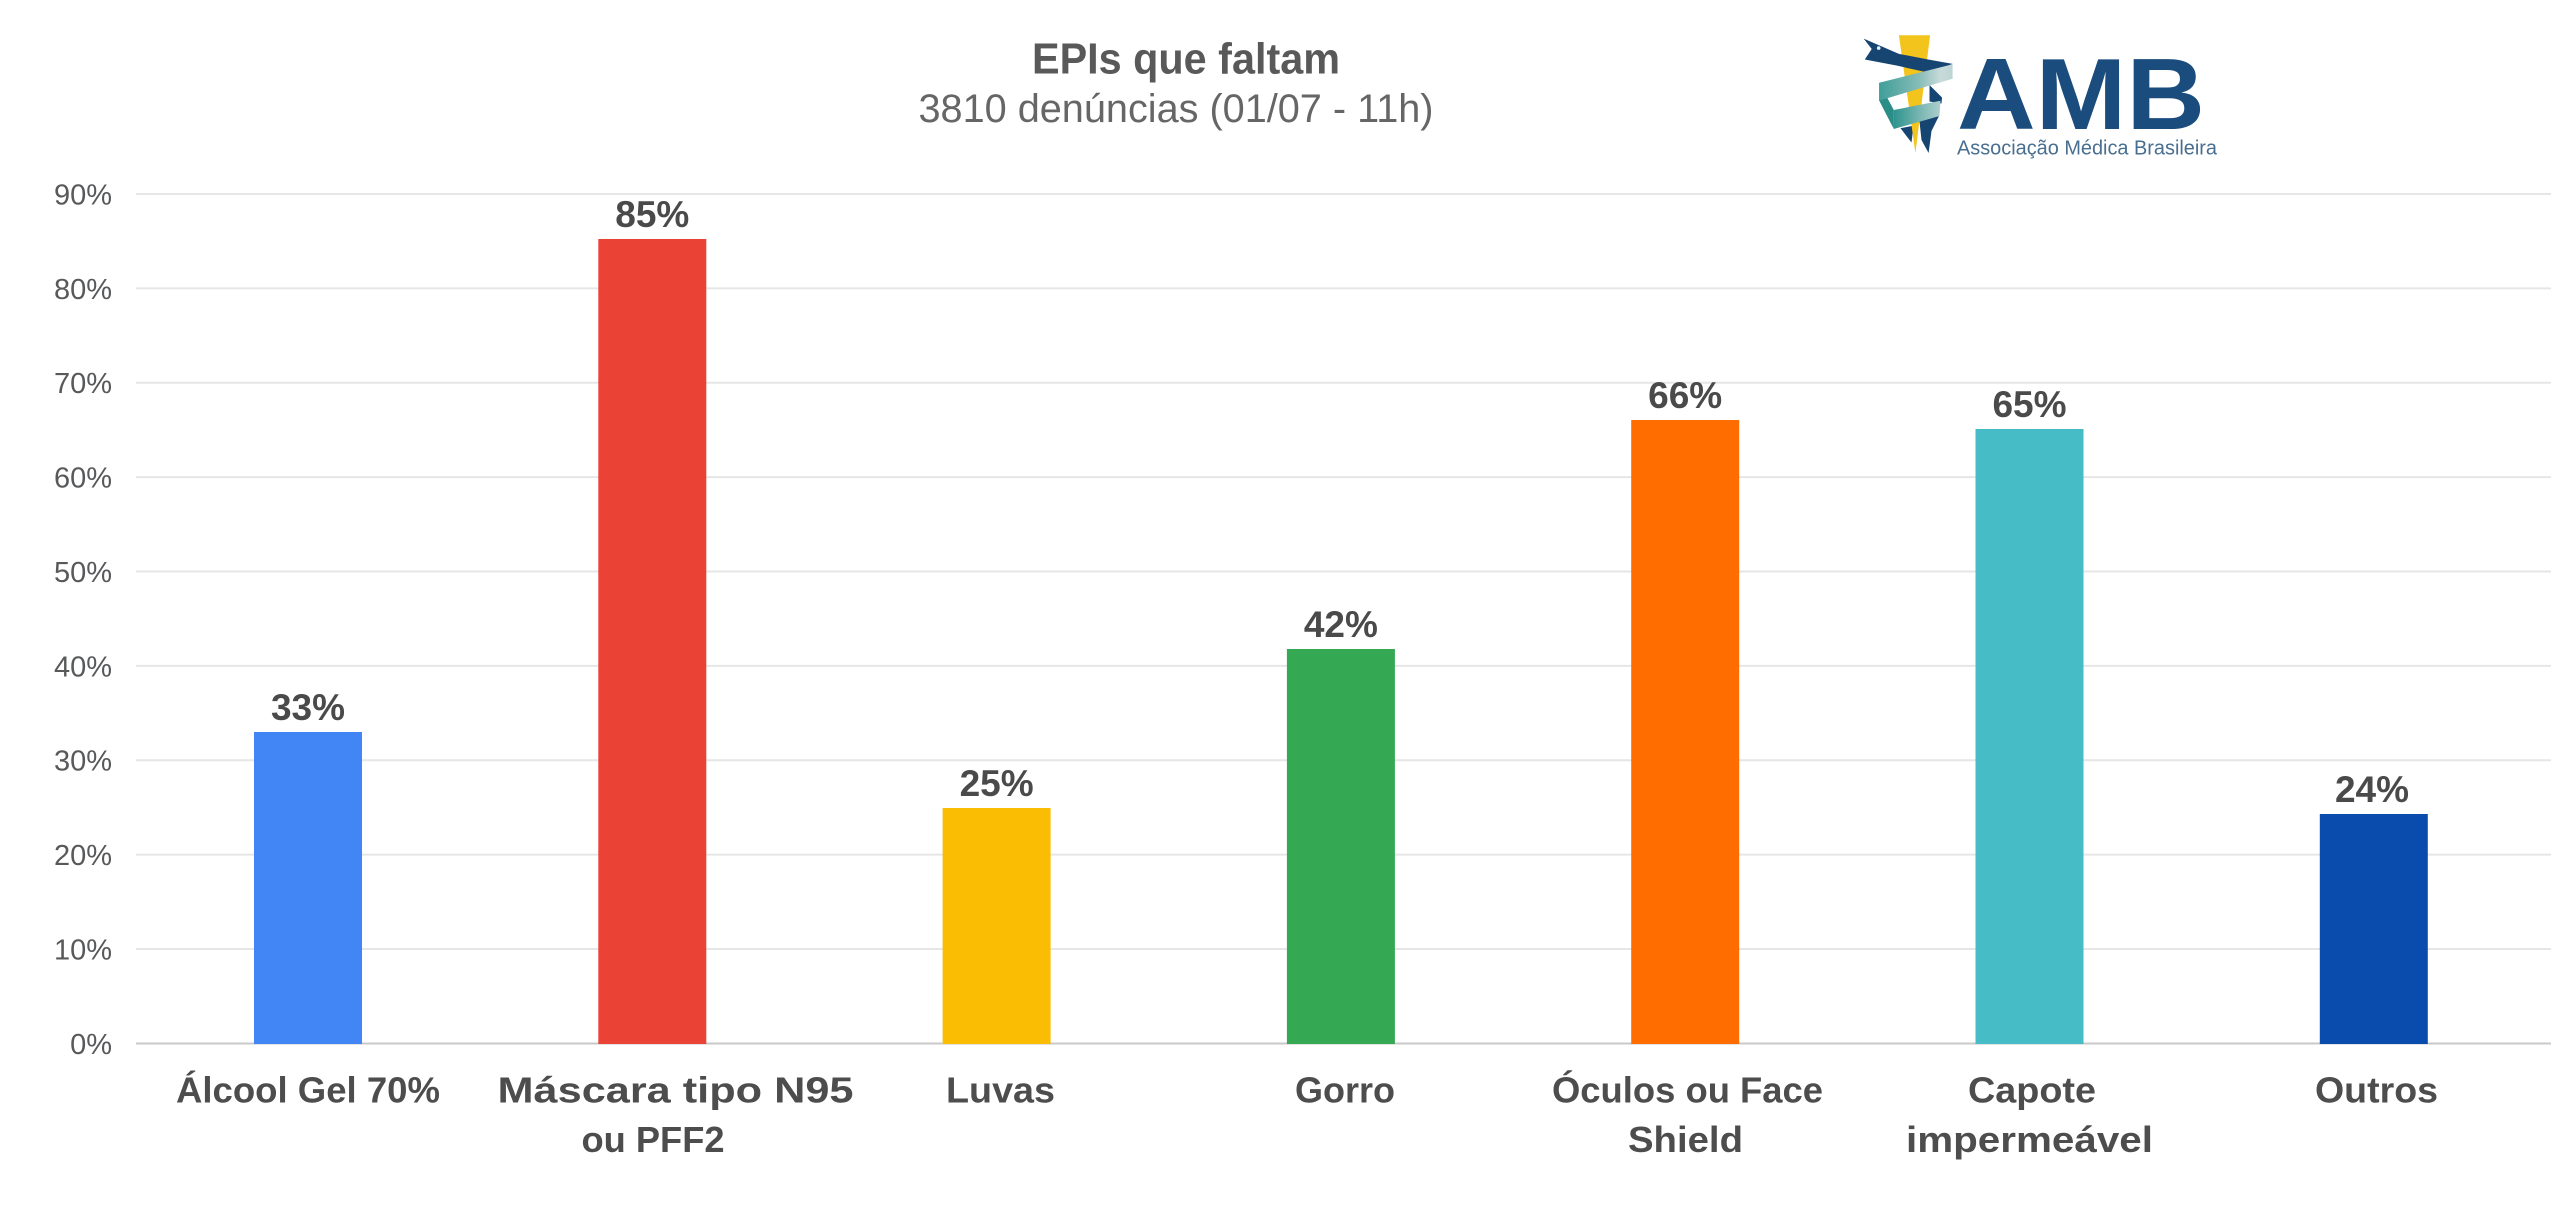 The image size is (2560, 1213). I want to click on svg-text: Outros, so click(2376, 1090).